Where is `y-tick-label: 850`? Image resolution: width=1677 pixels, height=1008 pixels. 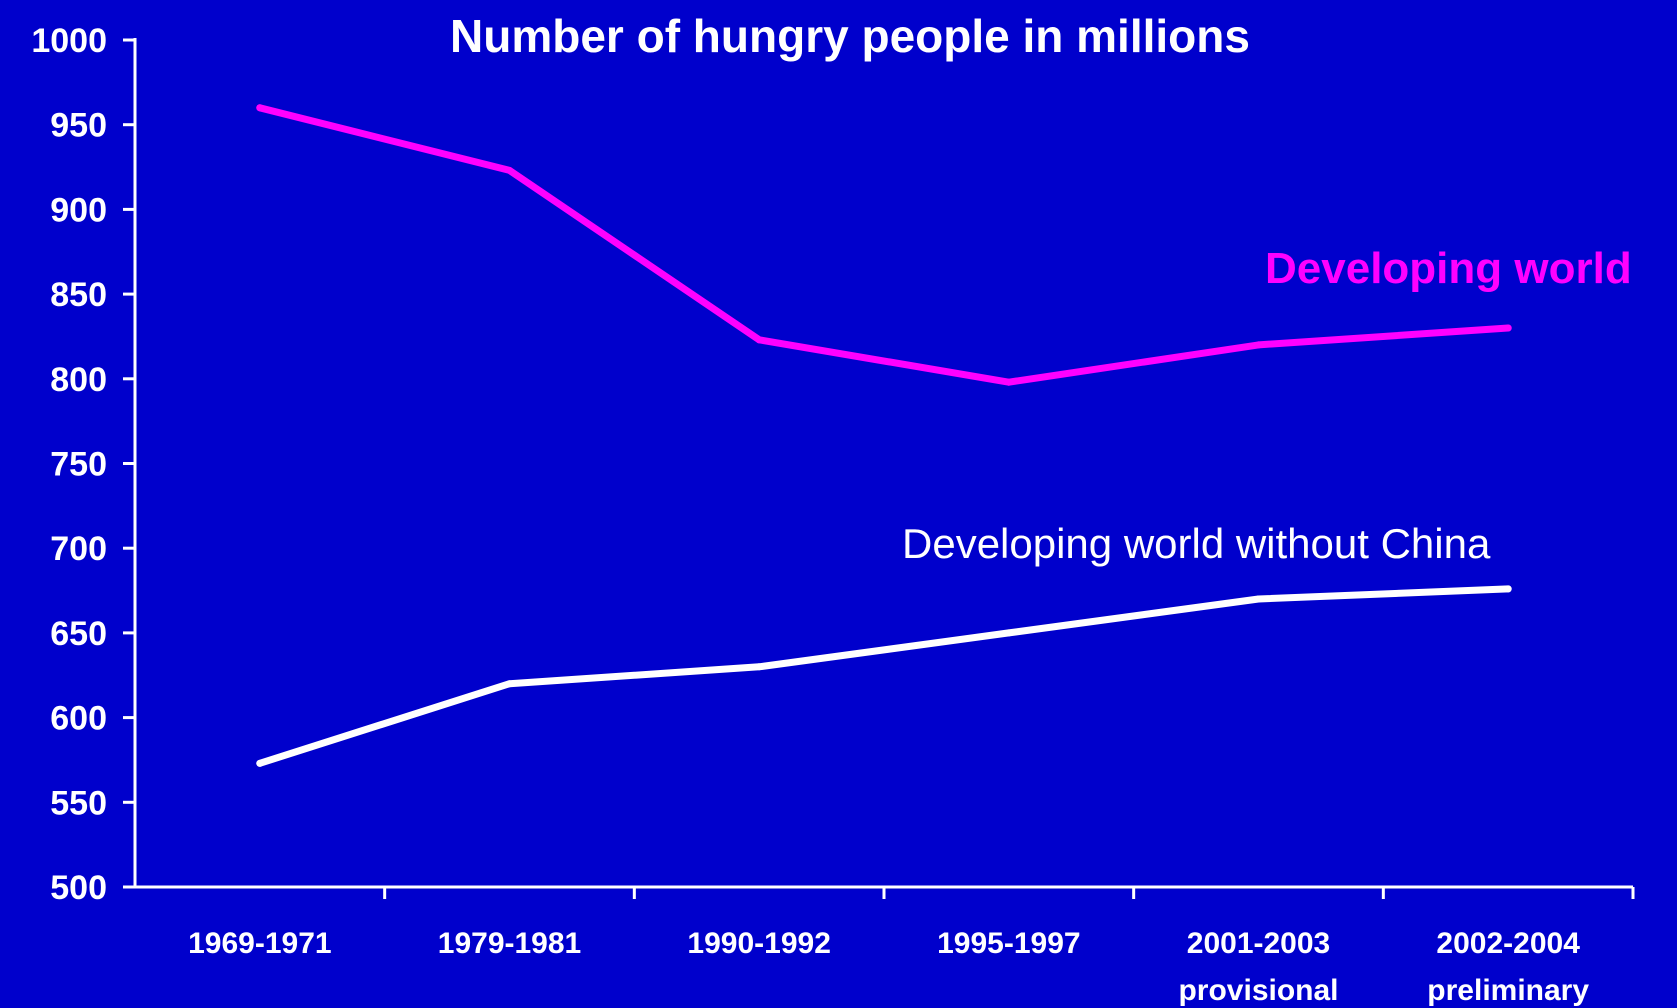 y-tick-label: 850 is located at coordinates (78, 295).